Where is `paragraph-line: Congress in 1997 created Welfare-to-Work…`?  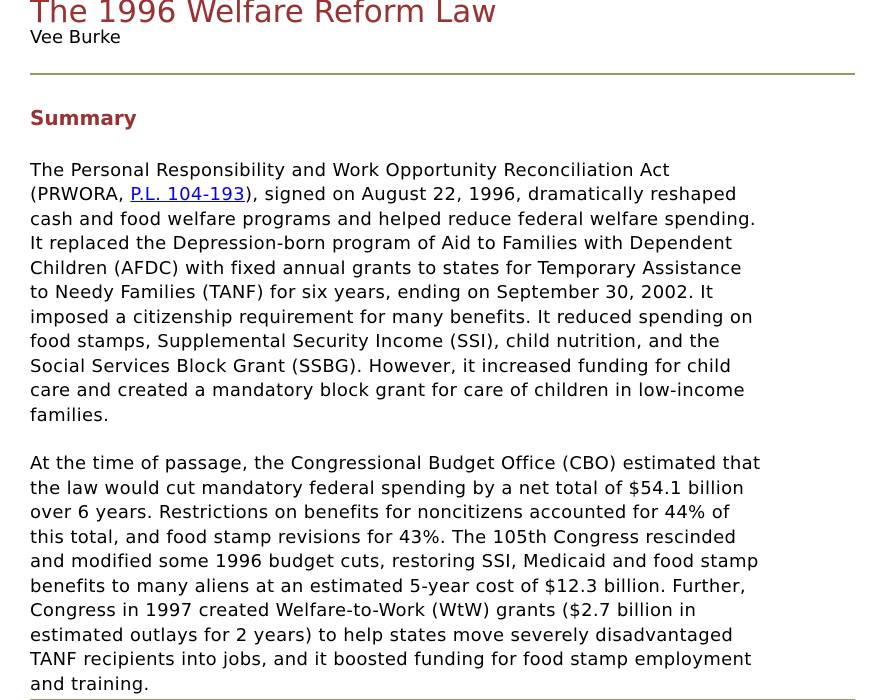
paragraph-line: Congress in 1997 created Welfare-to-Work… is located at coordinates (363, 610).